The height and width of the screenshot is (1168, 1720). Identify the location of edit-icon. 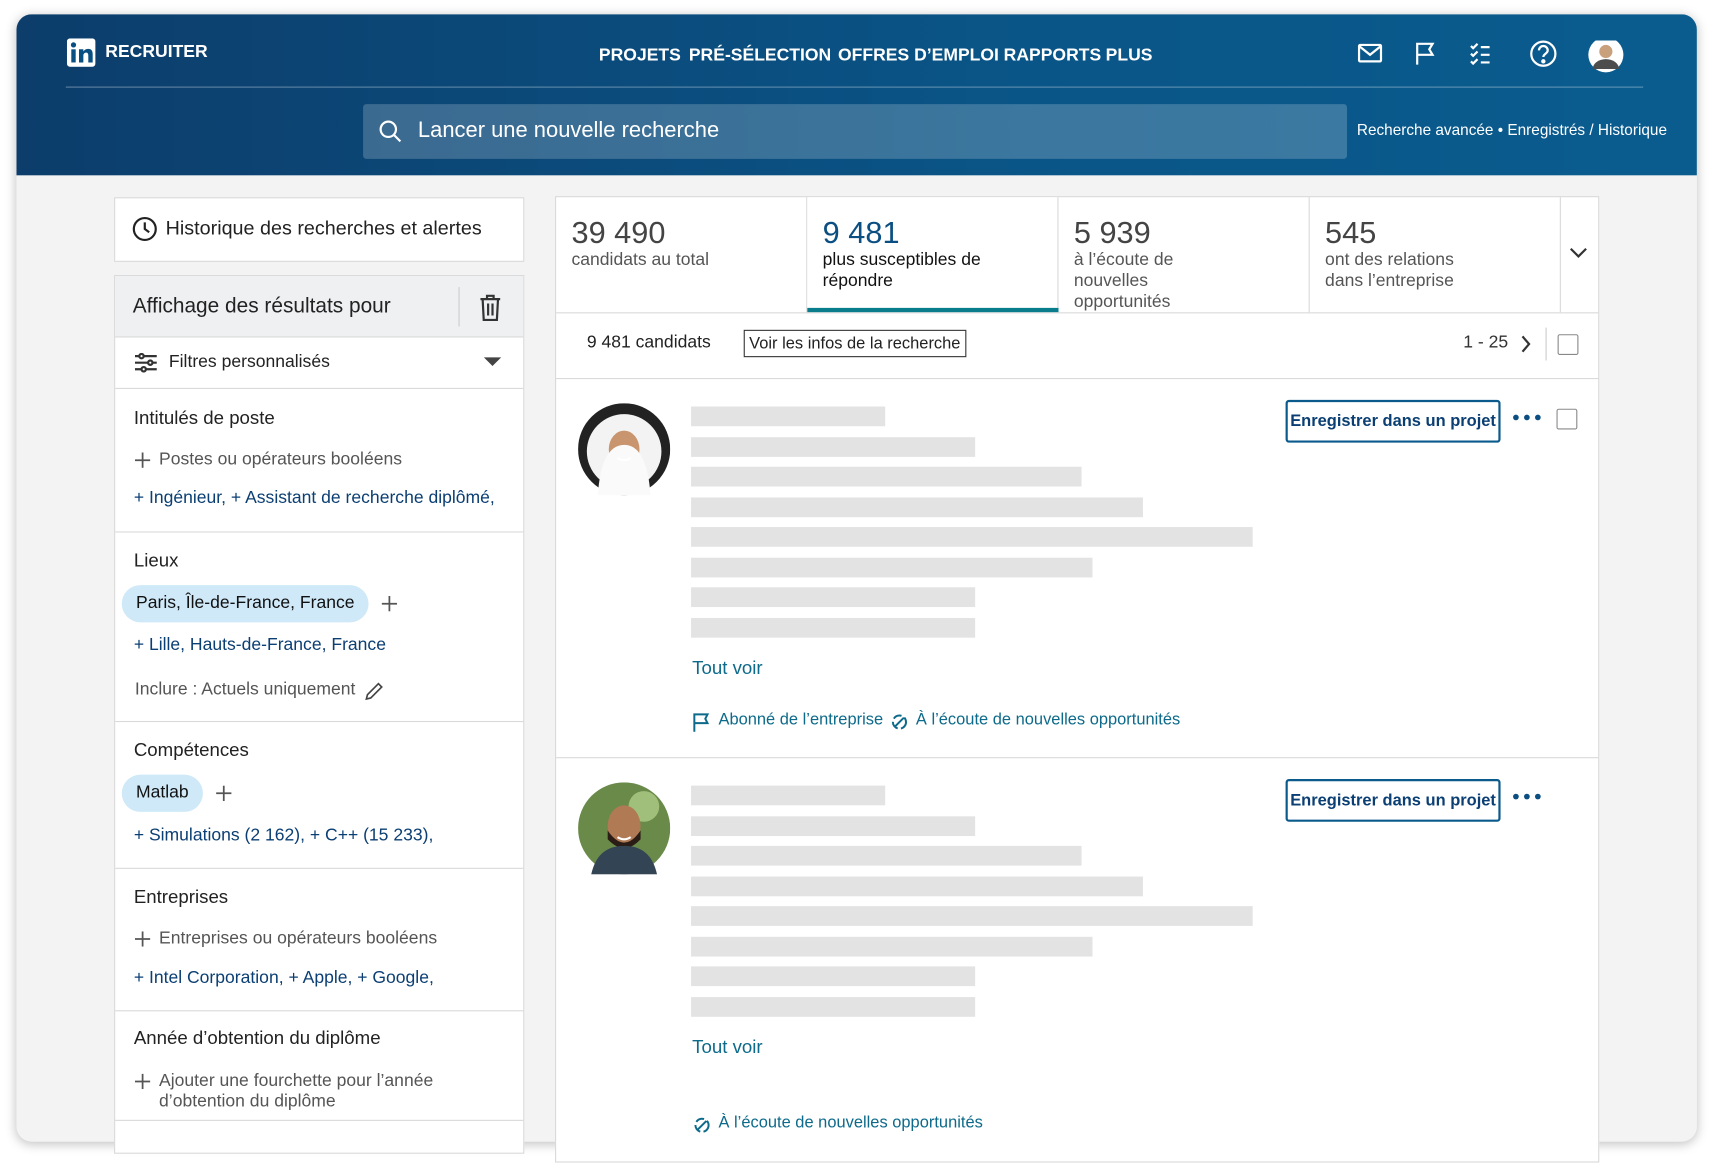
(374, 692).